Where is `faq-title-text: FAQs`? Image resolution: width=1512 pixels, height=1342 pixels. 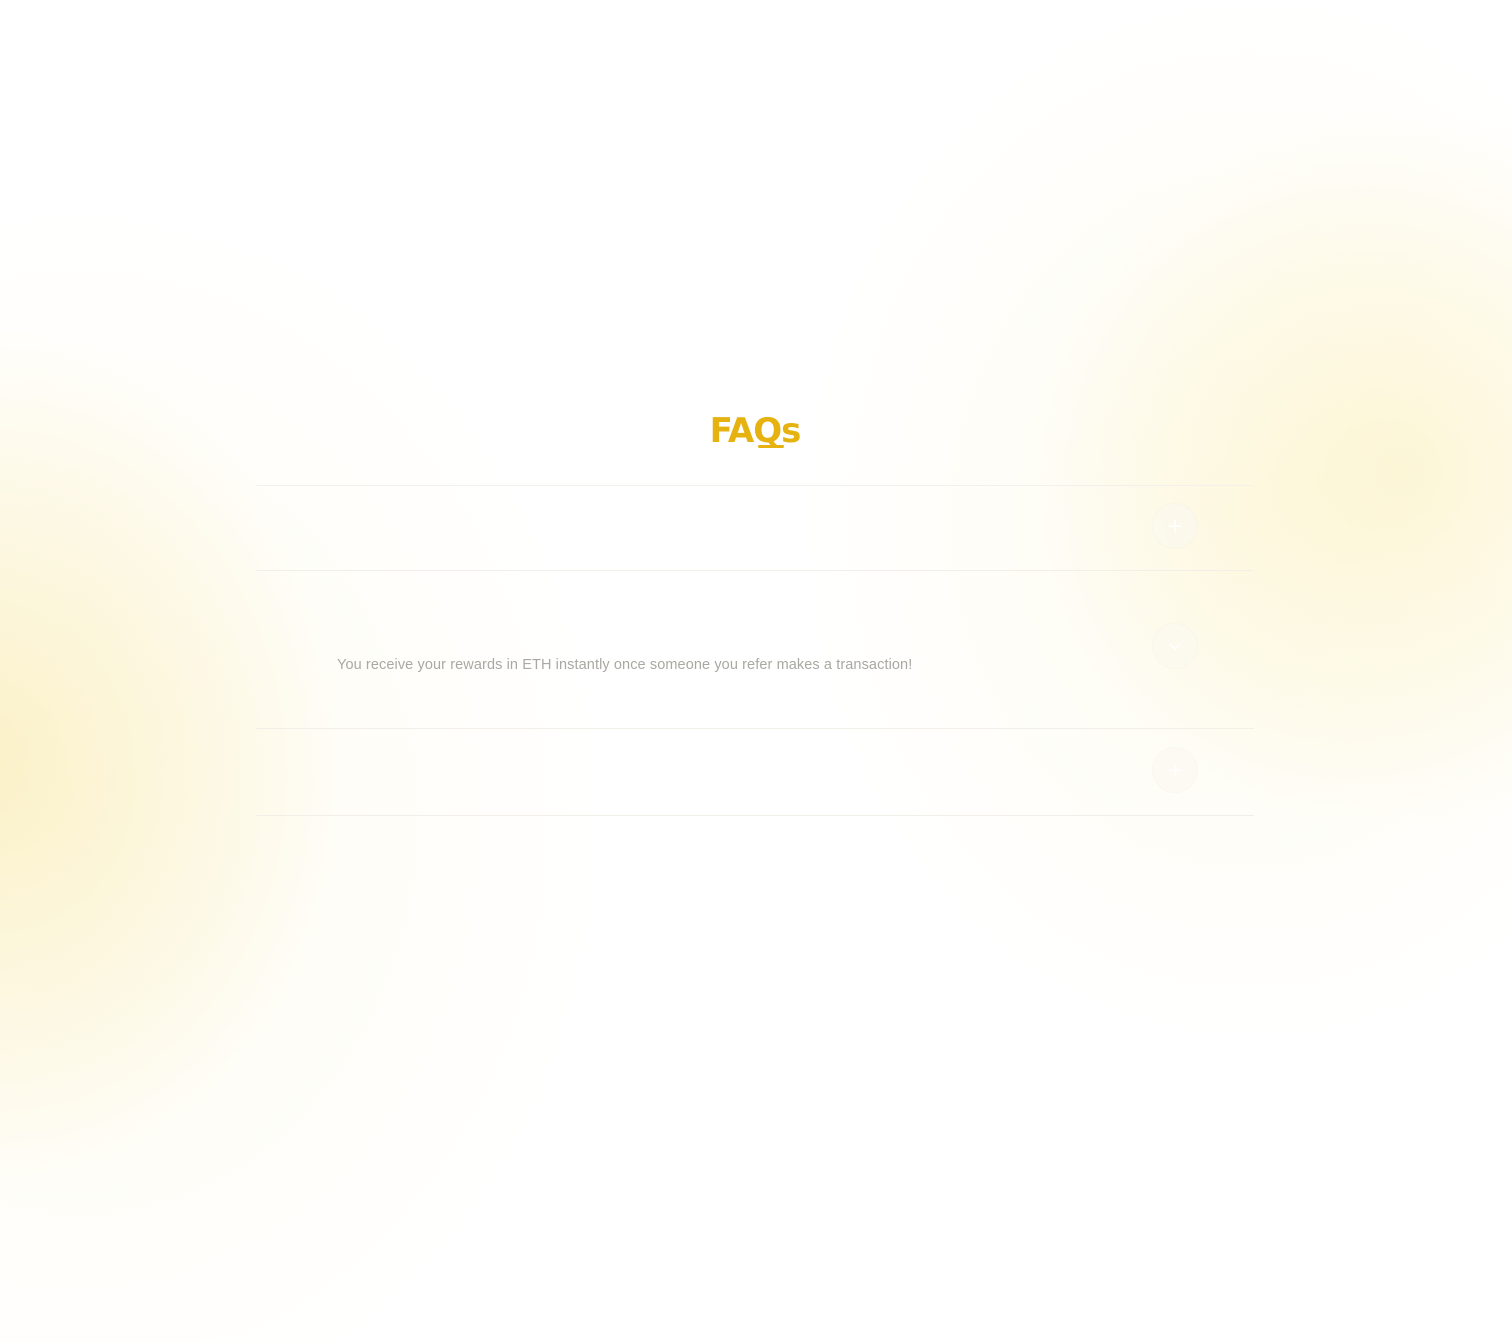
faq-title-text: FAQs is located at coordinates (755, 431).